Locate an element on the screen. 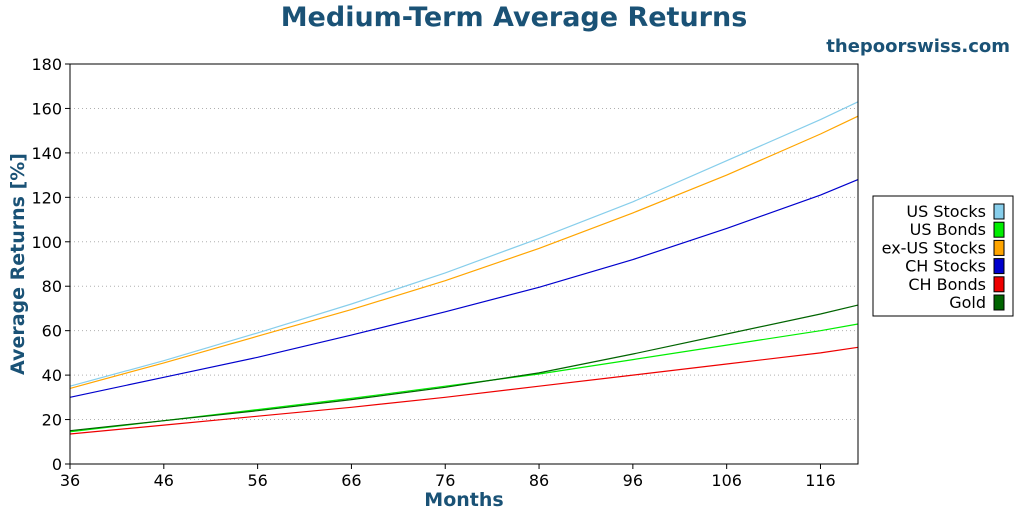 Image resolution: width=1024 pixels, height=512 pixels. legend-box is located at coordinates (943, 256).